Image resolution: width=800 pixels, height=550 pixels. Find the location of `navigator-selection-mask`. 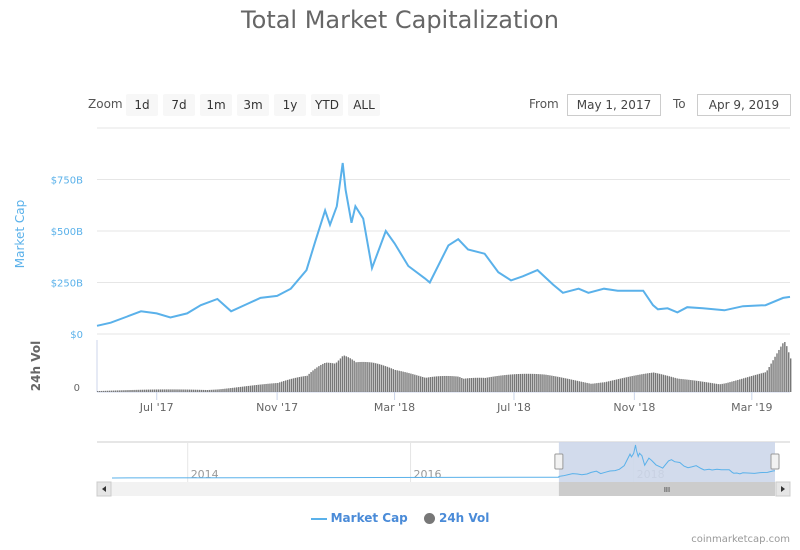

navigator-selection-mask is located at coordinates (666, 462).